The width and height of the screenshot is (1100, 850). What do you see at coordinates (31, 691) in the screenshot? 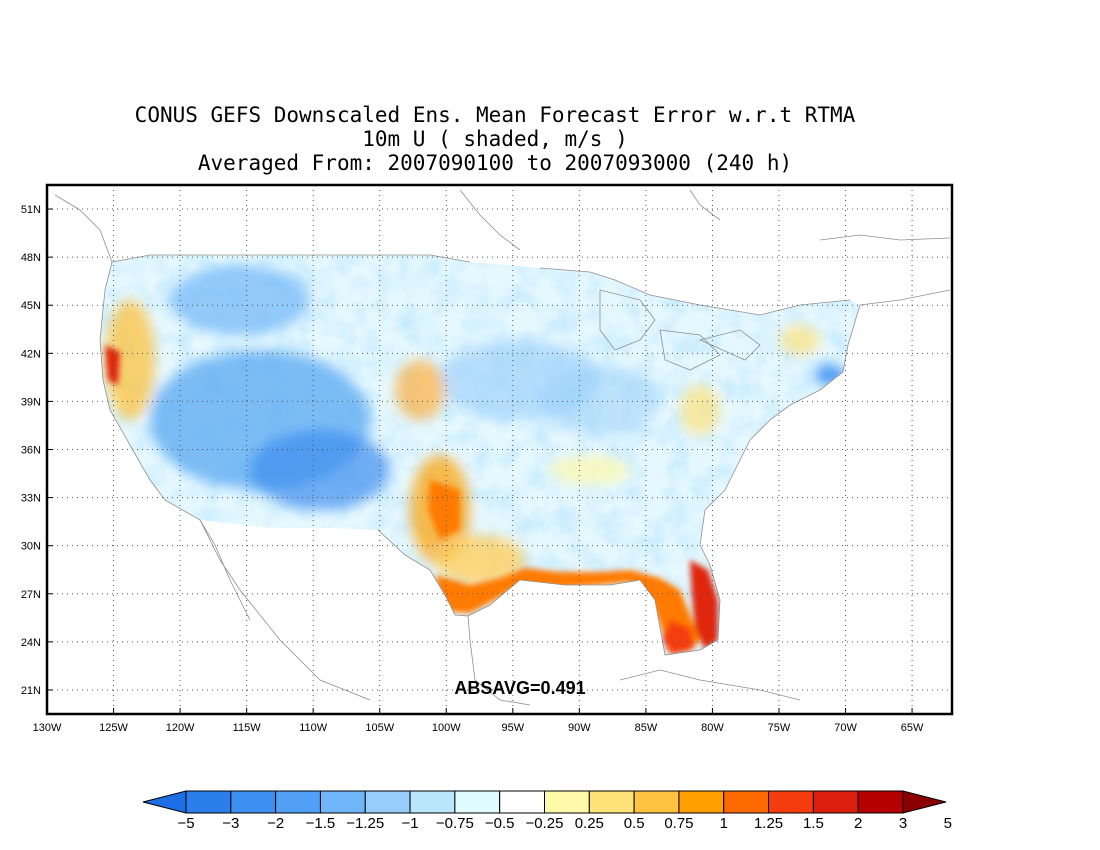
I see `lat-tick-label: 21N` at bounding box center [31, 691].